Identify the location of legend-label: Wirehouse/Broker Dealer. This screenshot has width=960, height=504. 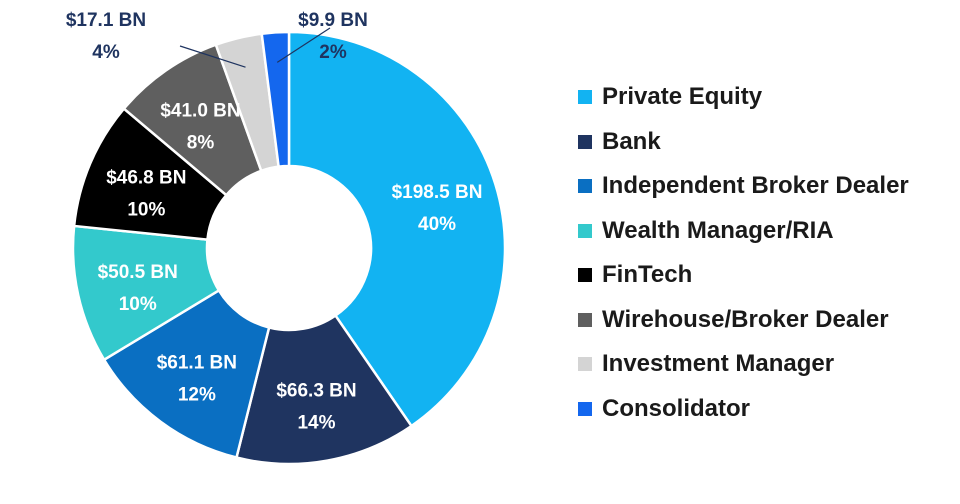
(745, 319).